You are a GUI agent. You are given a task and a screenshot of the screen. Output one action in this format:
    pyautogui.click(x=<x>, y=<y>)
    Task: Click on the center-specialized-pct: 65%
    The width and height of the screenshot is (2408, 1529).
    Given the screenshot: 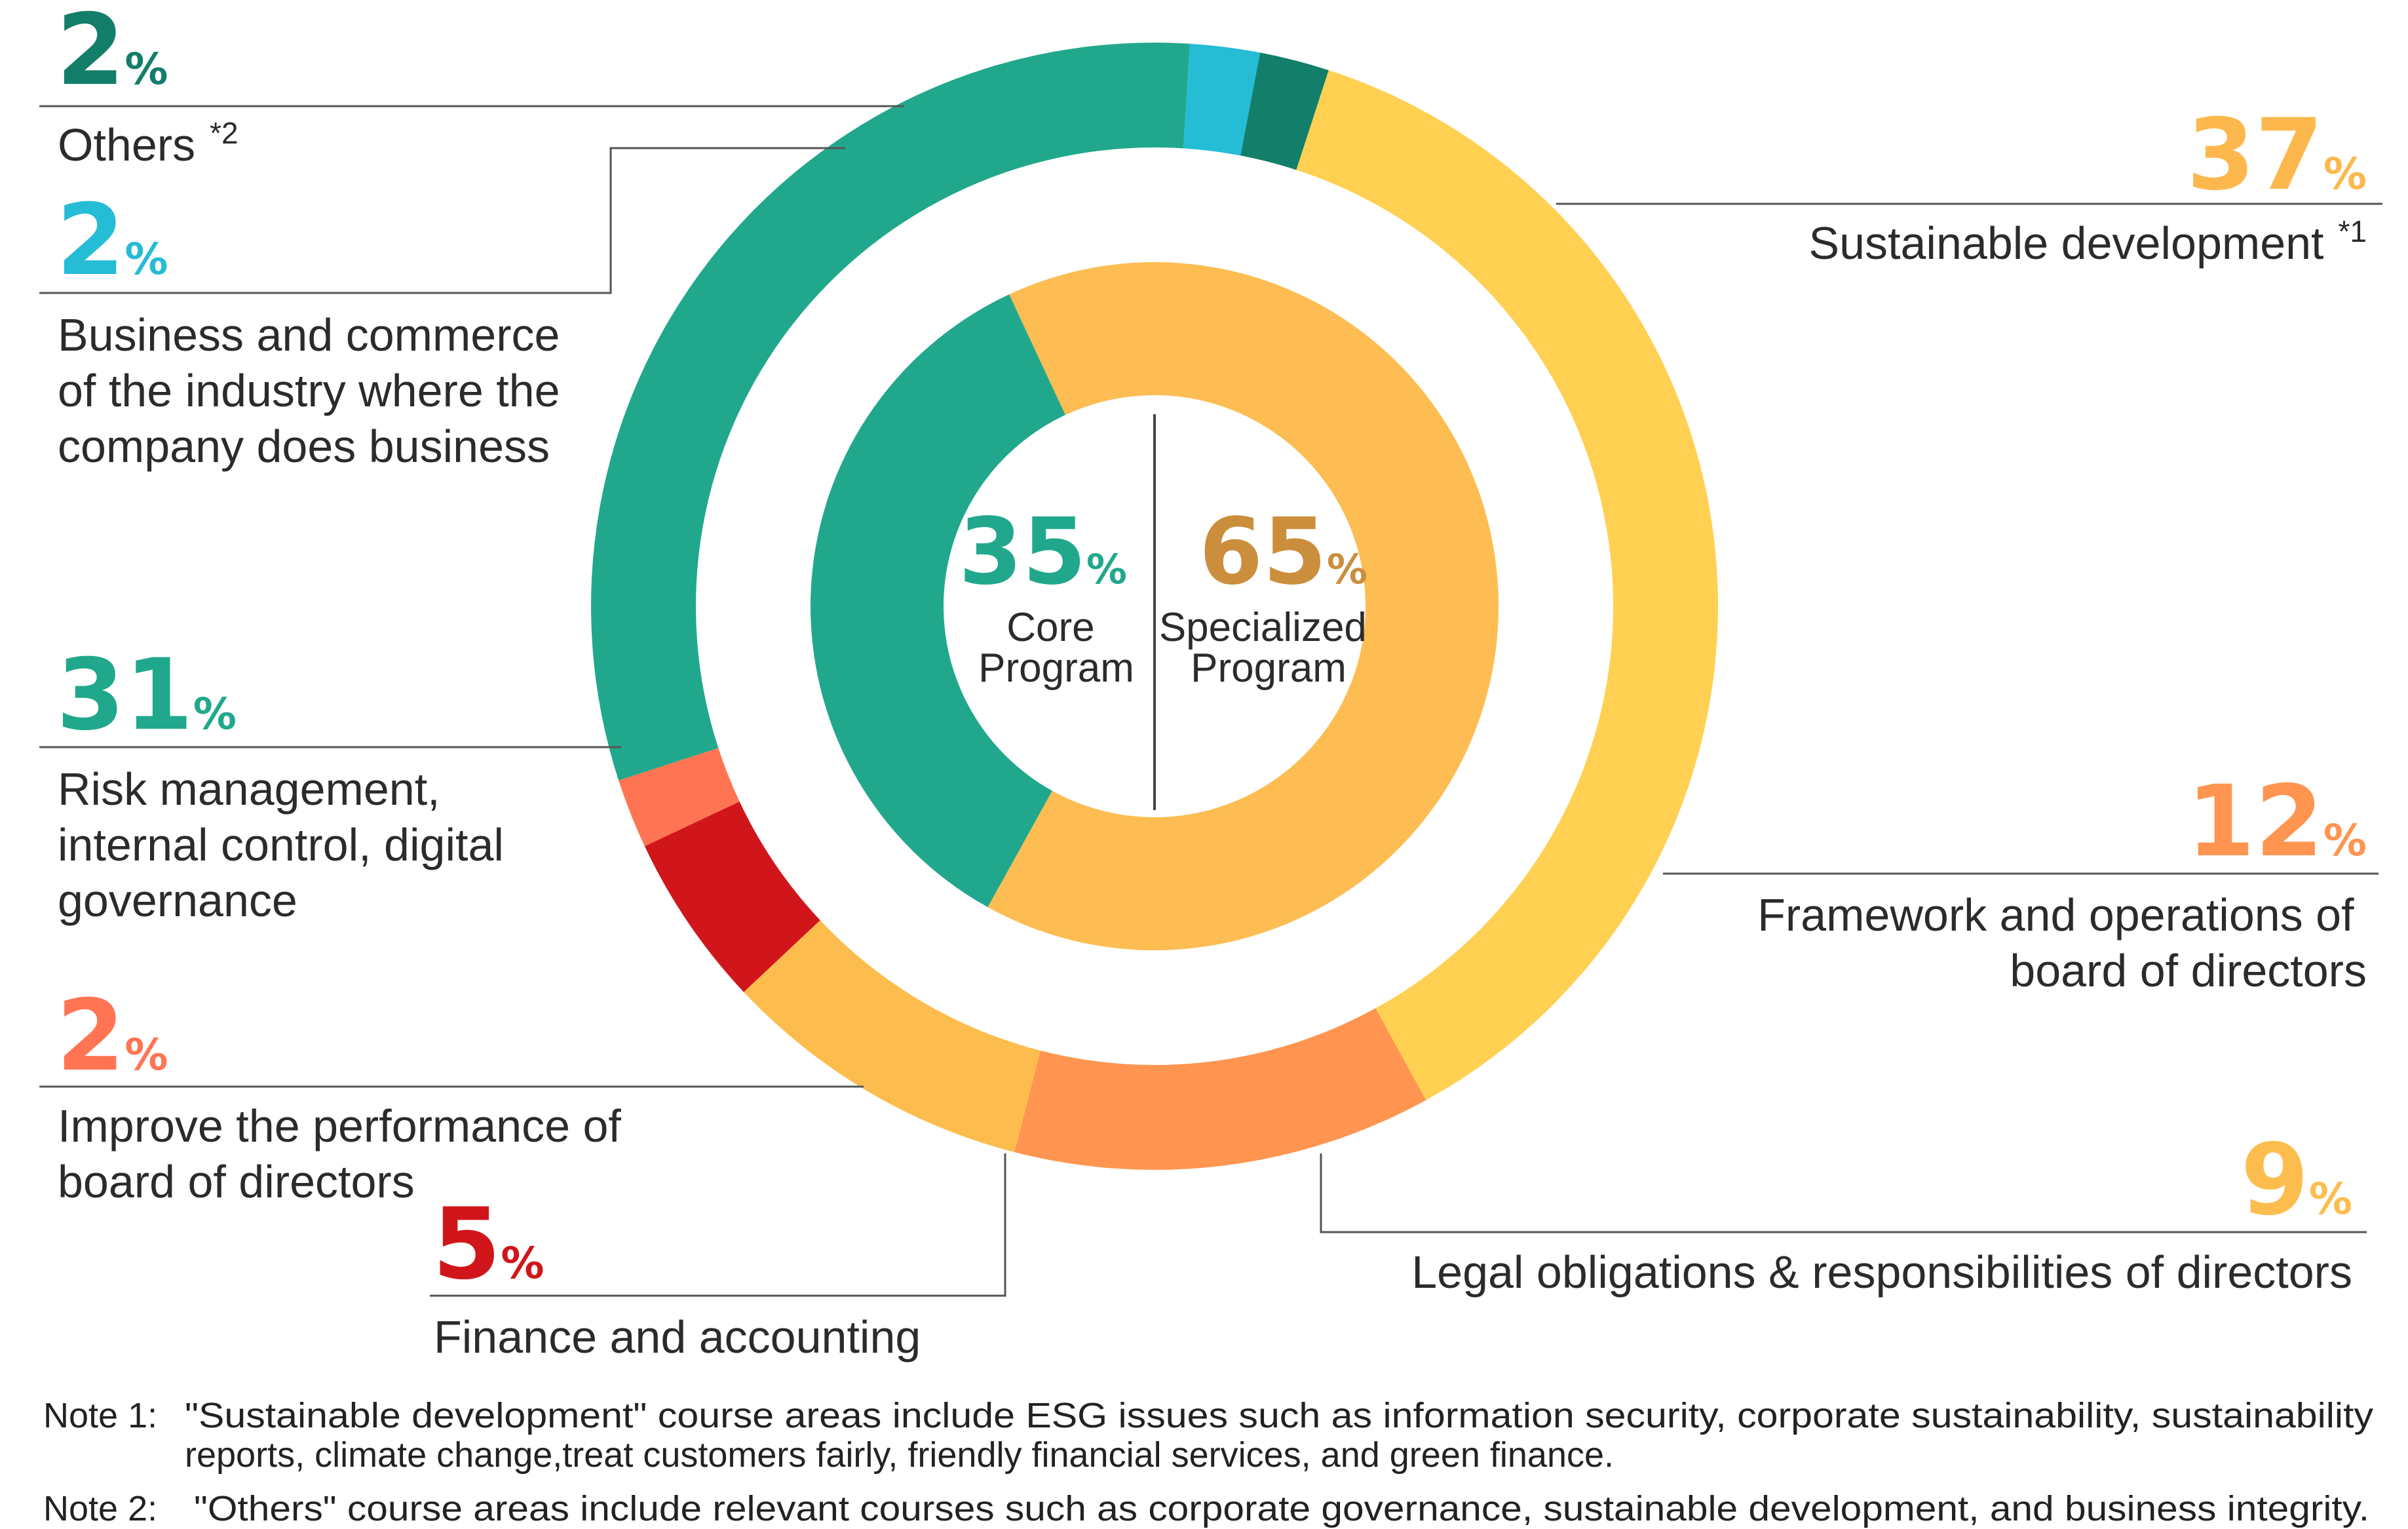 What is the action you would take?
    pyautogui.click(x=1283, y=552)
    